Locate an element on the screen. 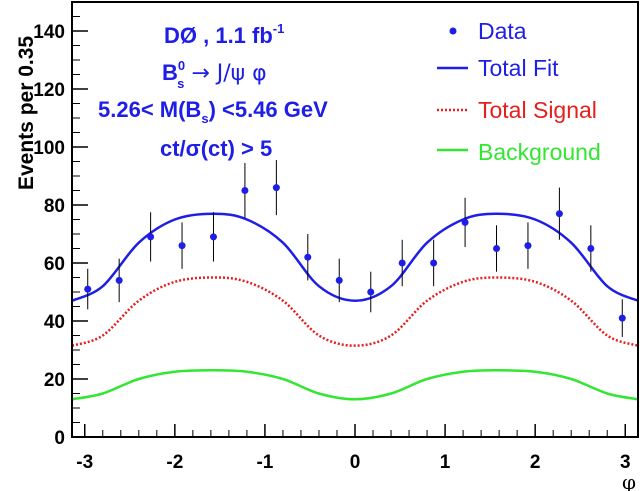  annotation-decay: B0 s → J/ψ φ is located at coordinates (214, 74).